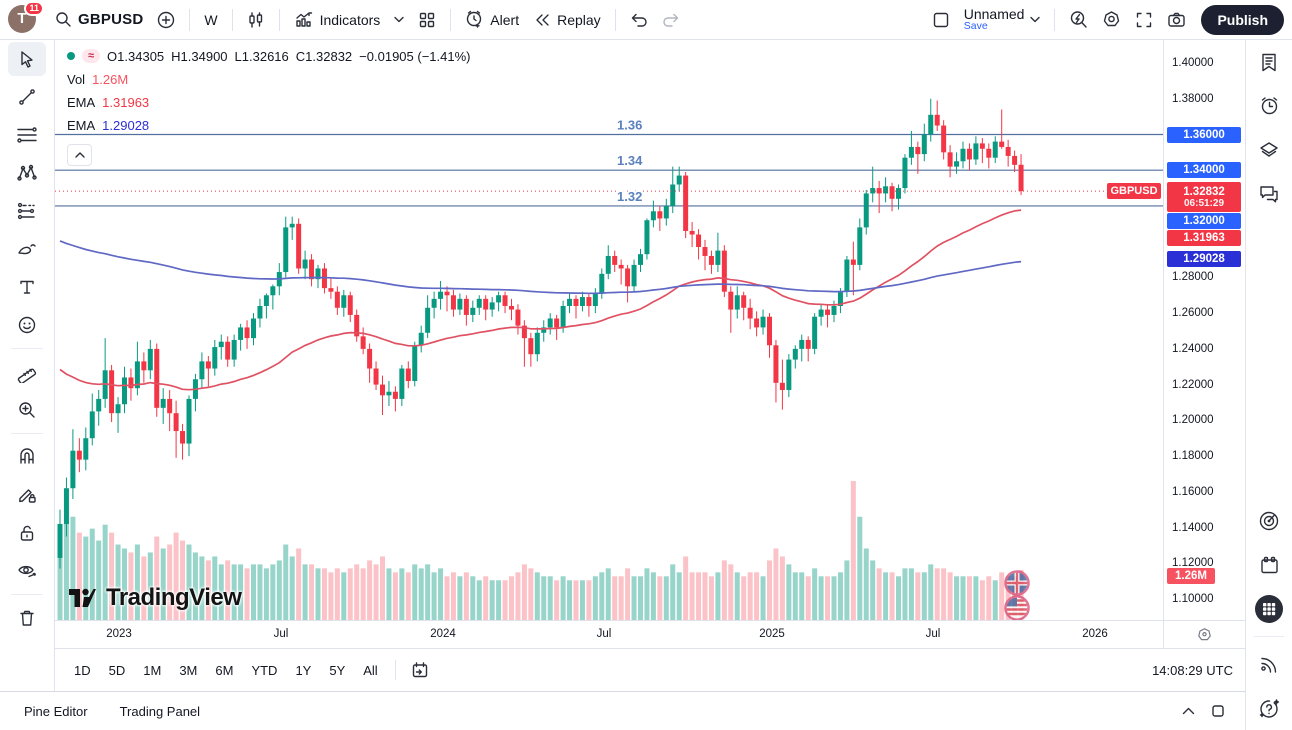 This screenshot has height=730, width=1292. Describe the element at coordinates (492, 19) in the screenshot. I see `alert-button: Alert` at that location.